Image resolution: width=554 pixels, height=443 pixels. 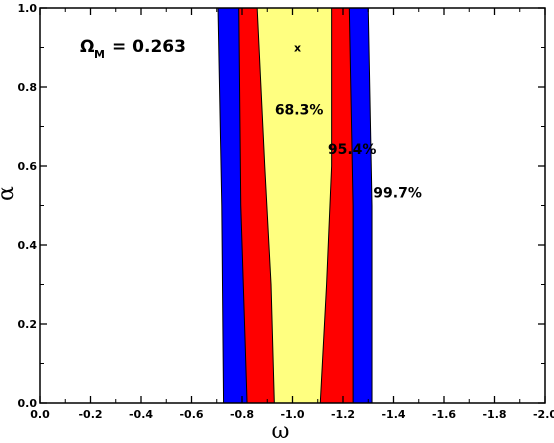 I want to click on y-tick-label: 0.4, so click(x=28, y=245).